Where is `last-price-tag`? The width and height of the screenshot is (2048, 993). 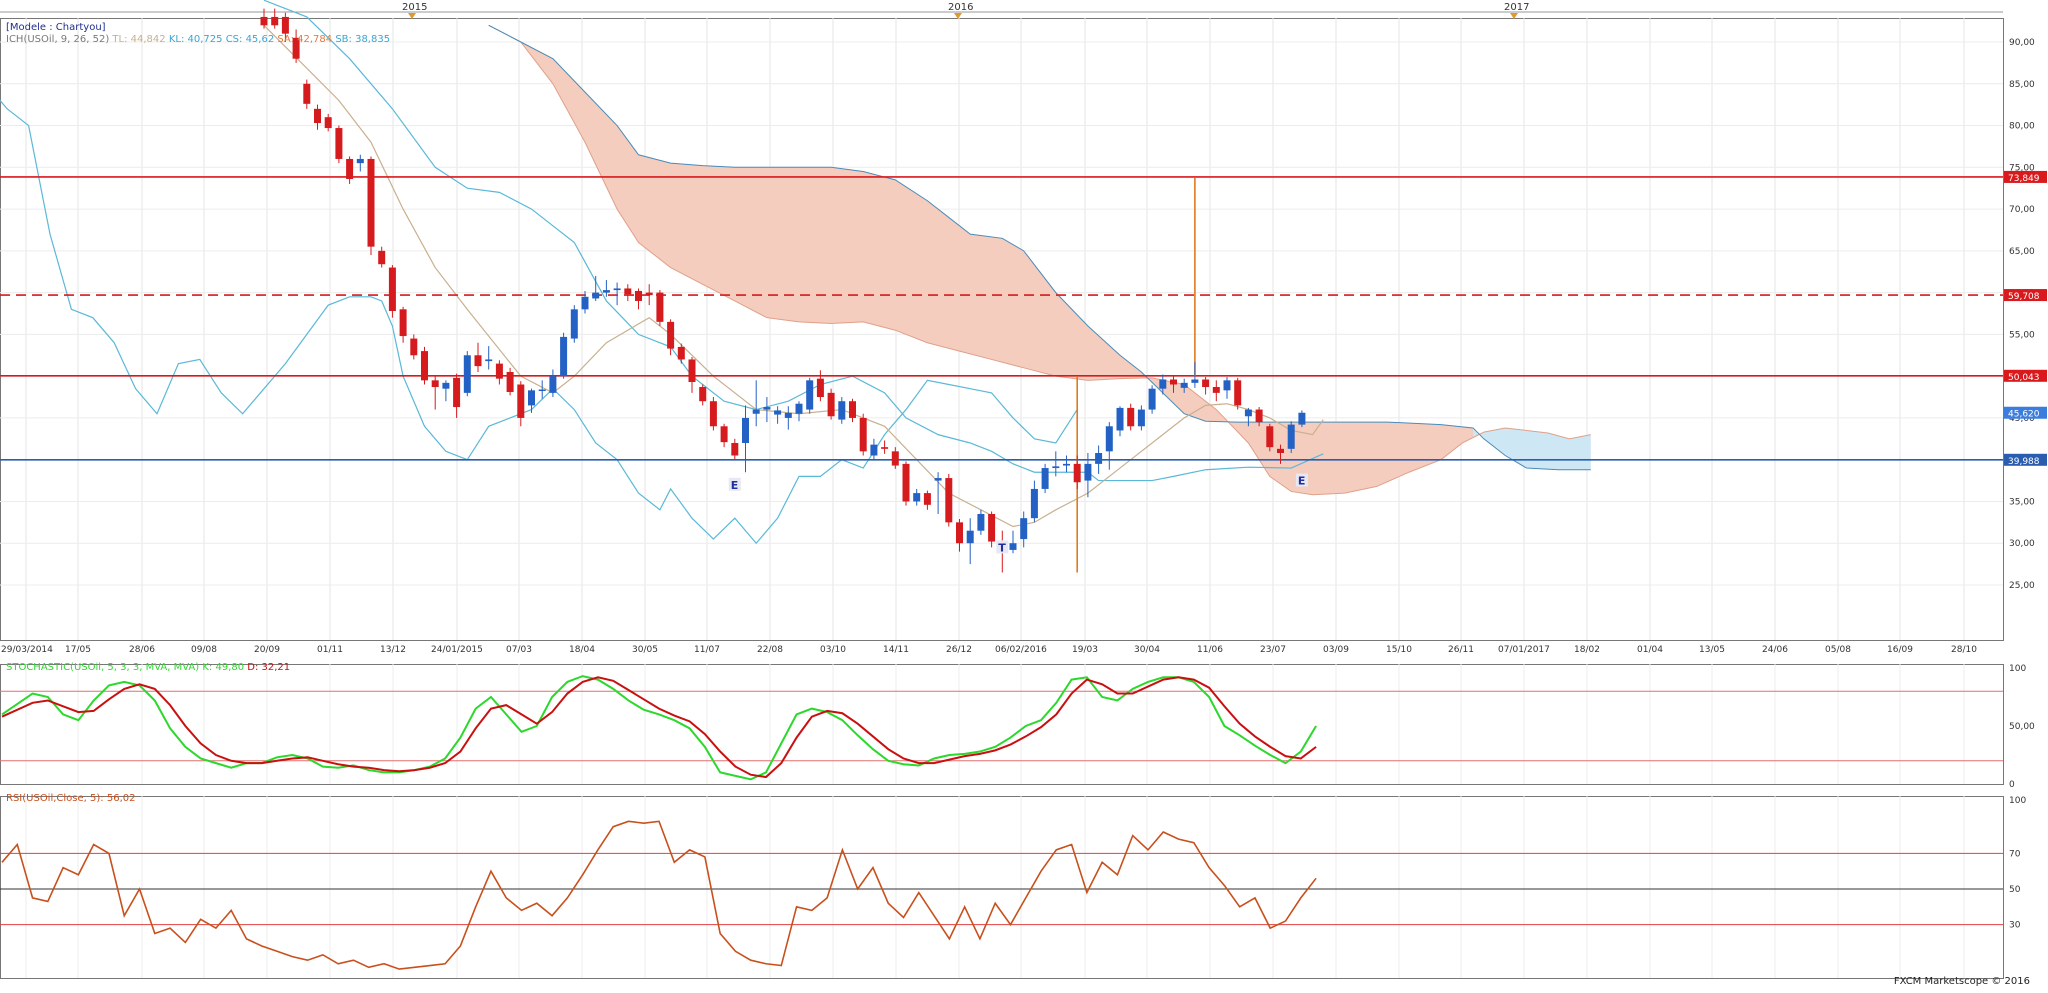 last-price-tag is located at coordinates (2025, 412).